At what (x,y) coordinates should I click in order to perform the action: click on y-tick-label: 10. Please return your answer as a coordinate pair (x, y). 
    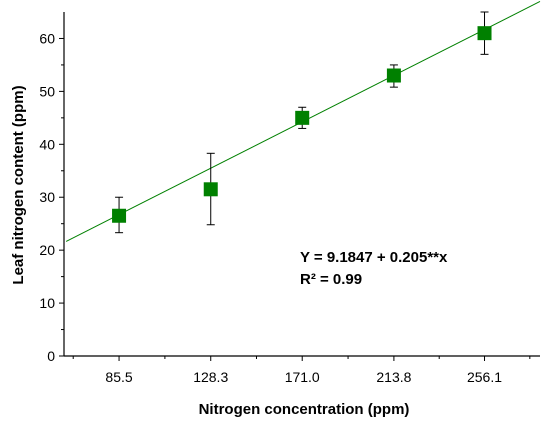
    Looking at the image, I should click on (47, 303).